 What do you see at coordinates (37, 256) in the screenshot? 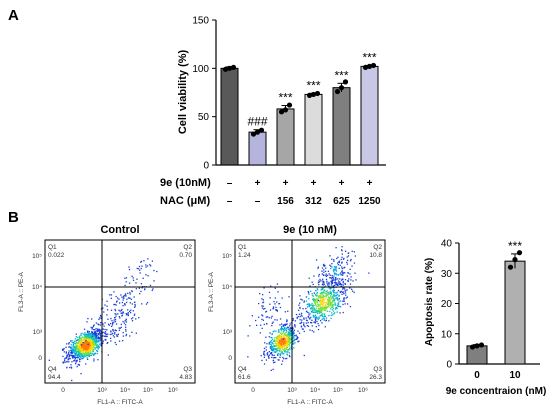
I see `flow-ytick-label: 10⁵` at bounding box center [37, 256].